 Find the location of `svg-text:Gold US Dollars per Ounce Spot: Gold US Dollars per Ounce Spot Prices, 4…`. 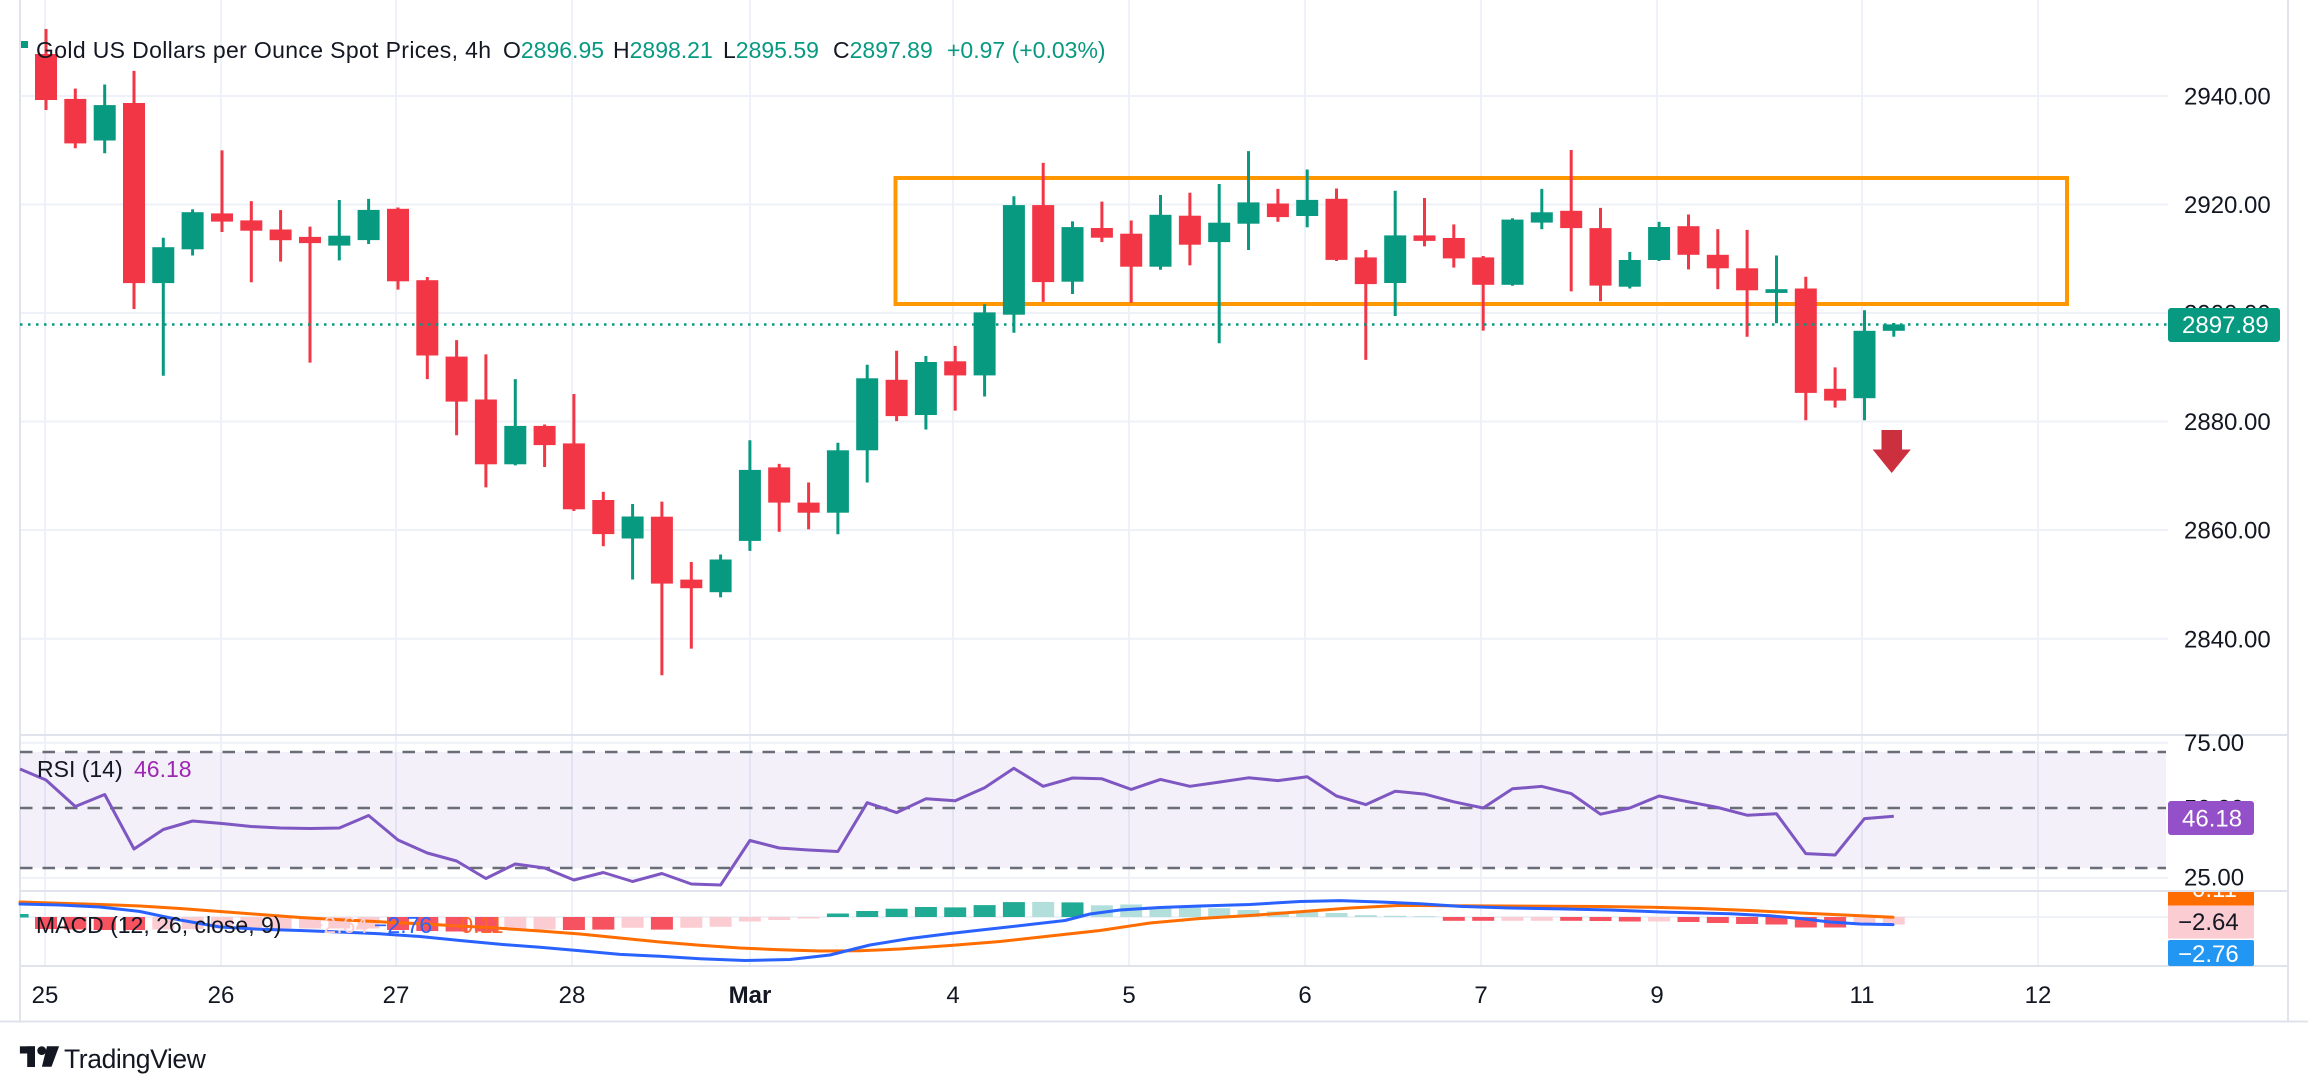

svg-text:Gold US Dollars per Ounce Spot: Gold US Dollars per Ounce Spot Prices, 4… is located at coordinates (263, 50).